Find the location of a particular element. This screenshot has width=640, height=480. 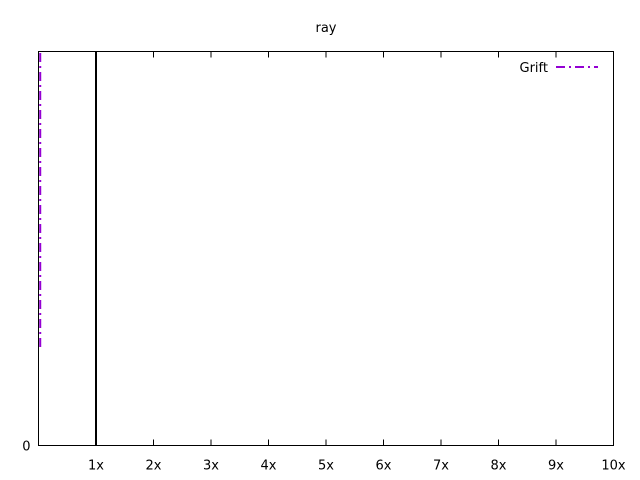

chart-title: ray is located at coordinates (325, 28).